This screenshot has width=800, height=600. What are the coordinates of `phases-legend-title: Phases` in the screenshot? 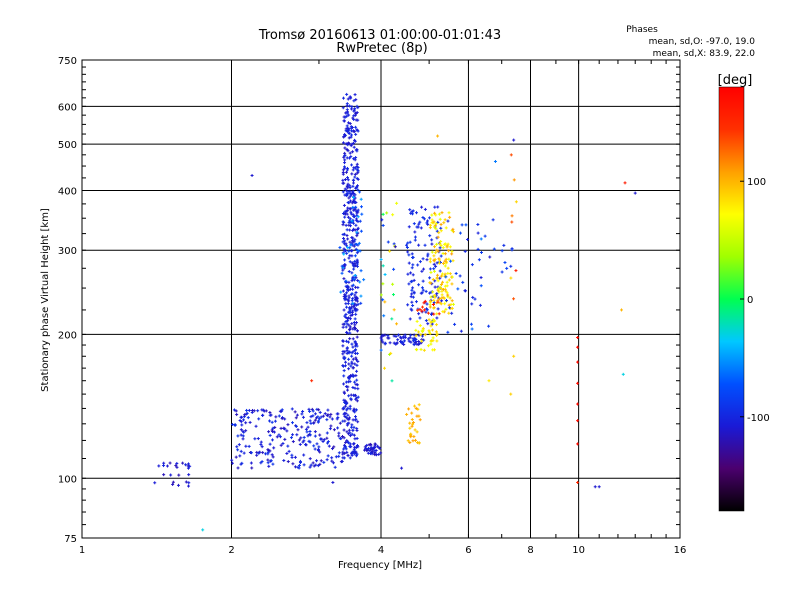 It's located at (642, 30).